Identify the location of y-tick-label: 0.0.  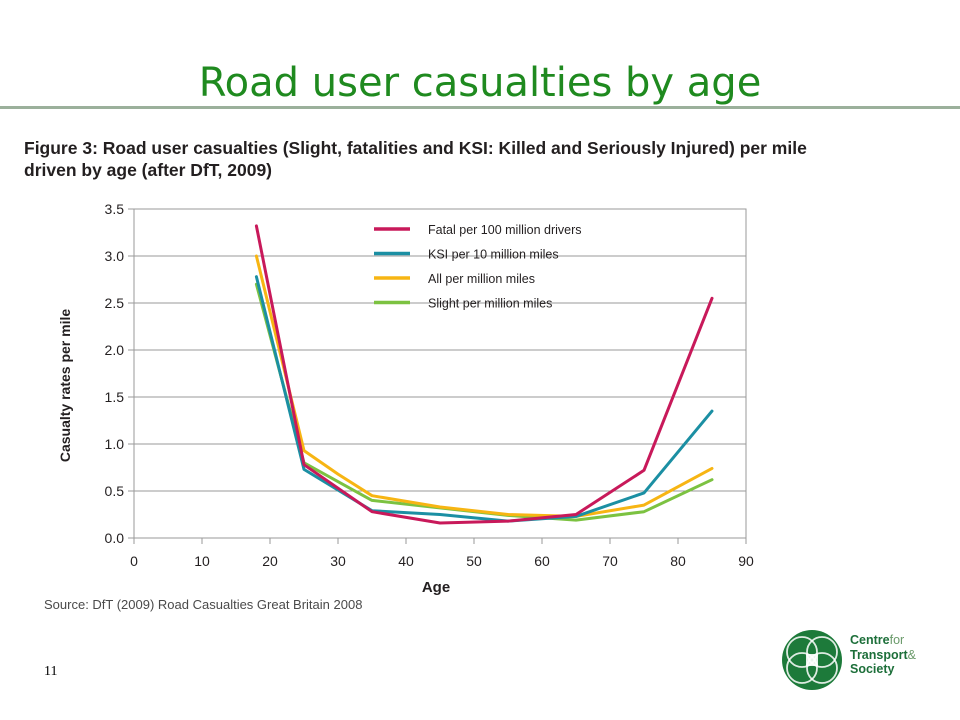
(115, 538).